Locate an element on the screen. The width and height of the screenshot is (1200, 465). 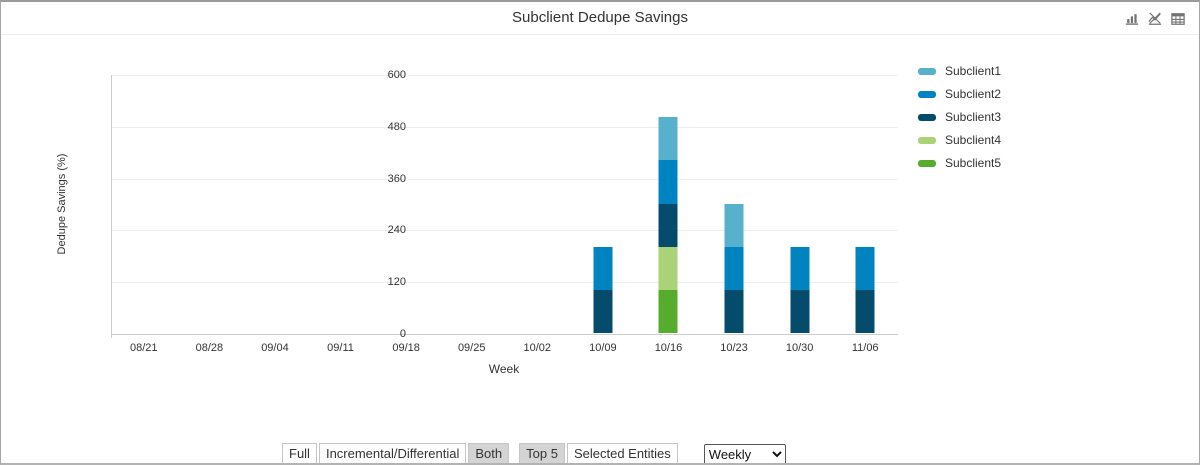
legend-item: Subclient1 is located at coordinates (959, 71).